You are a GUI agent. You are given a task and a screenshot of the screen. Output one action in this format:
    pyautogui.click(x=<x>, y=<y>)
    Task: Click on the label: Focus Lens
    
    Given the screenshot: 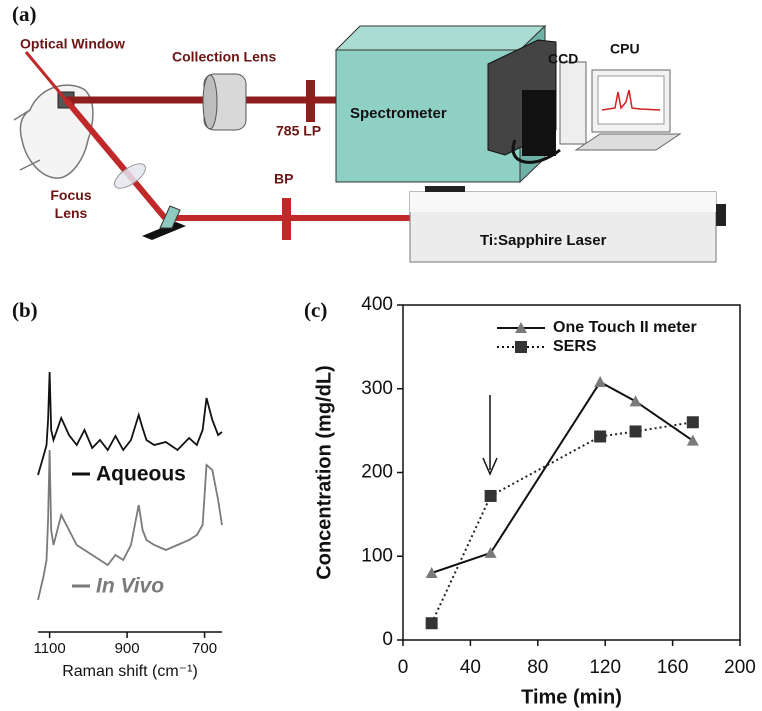 What is the action you would take?
    pyautogui.click(x=71, y=204)
    